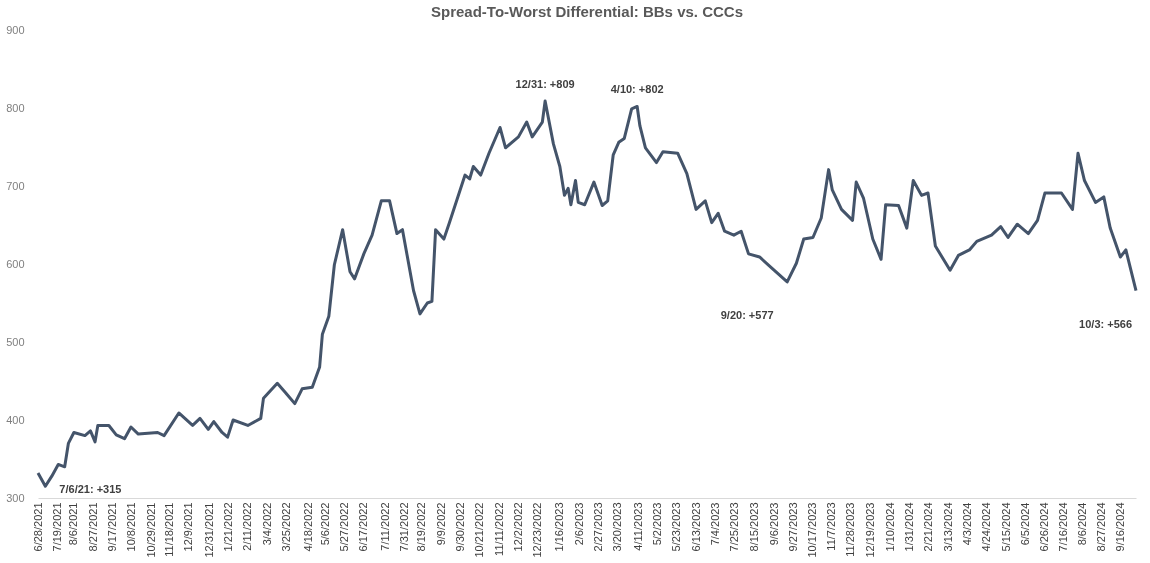 This screenshot has height=563, width=1150. I want to click on x-tick-label: 9/30/2022, so click(459, 527).